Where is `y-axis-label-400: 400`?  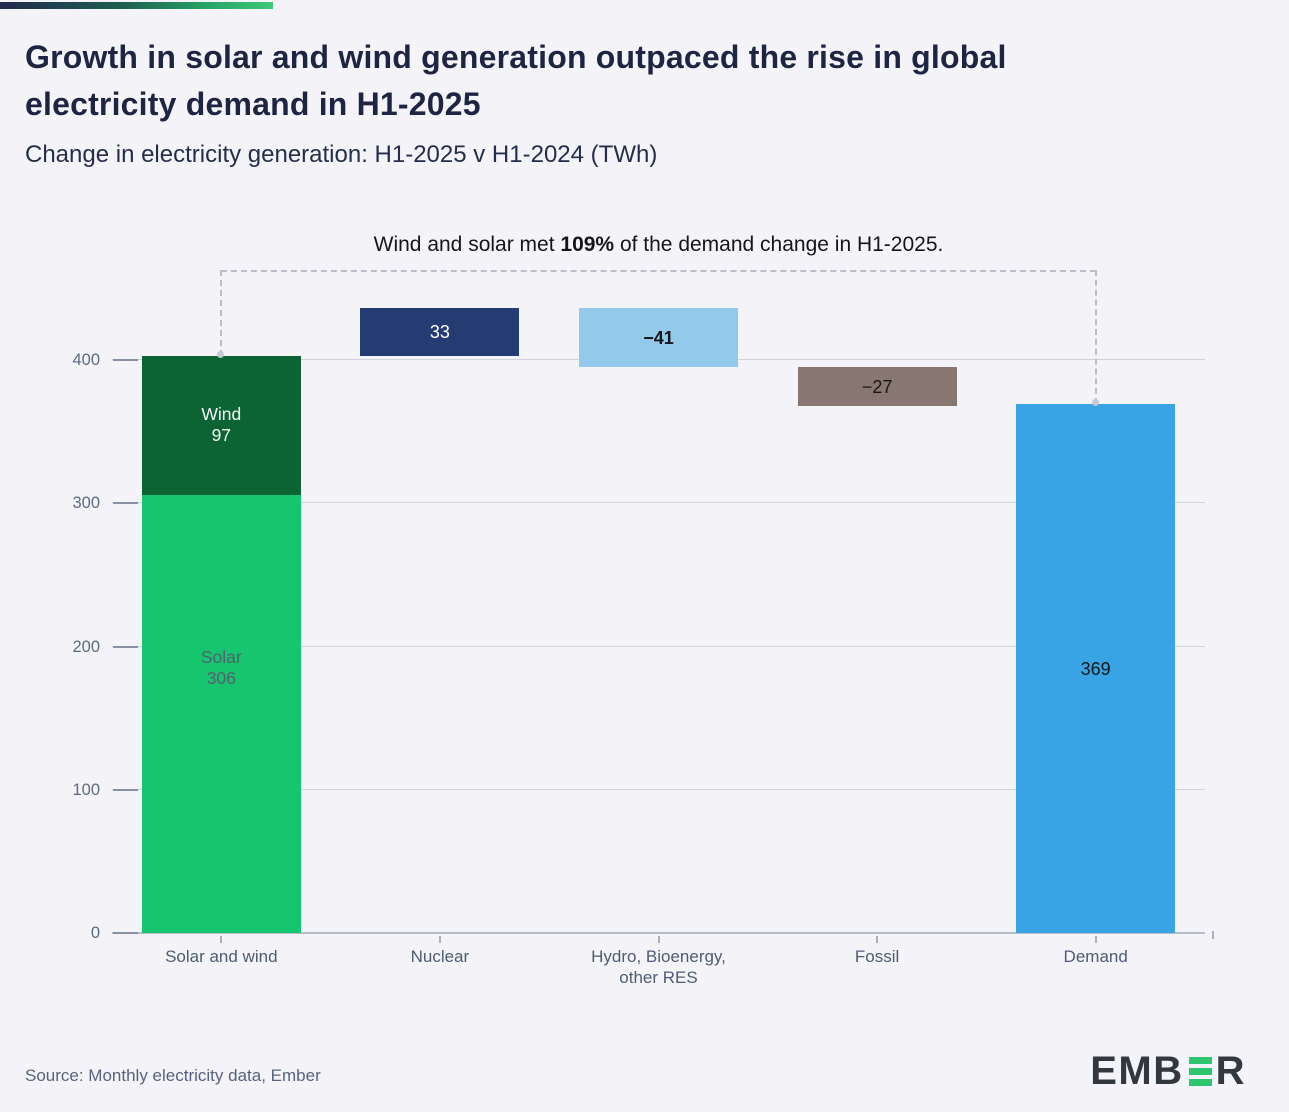
y-axis-label-400: 400 is located at coordinates (86, 360).